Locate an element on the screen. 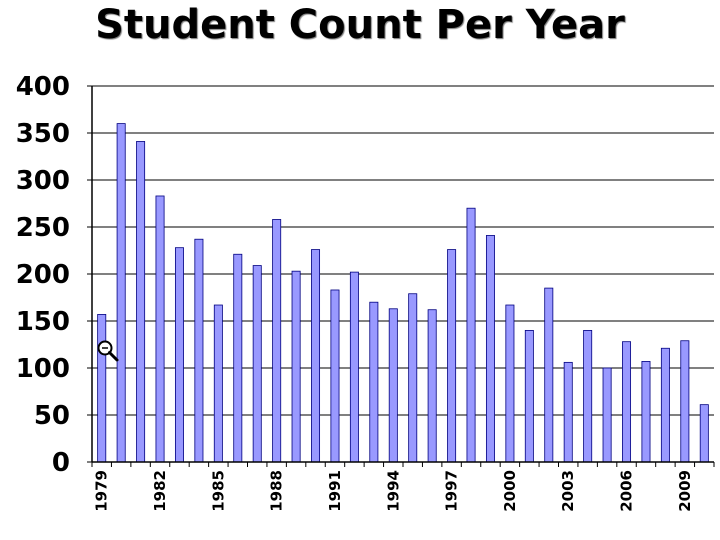 This screenshot has height=540, width=720. y-tick-label: 350 is located at coordinates (43, 134).